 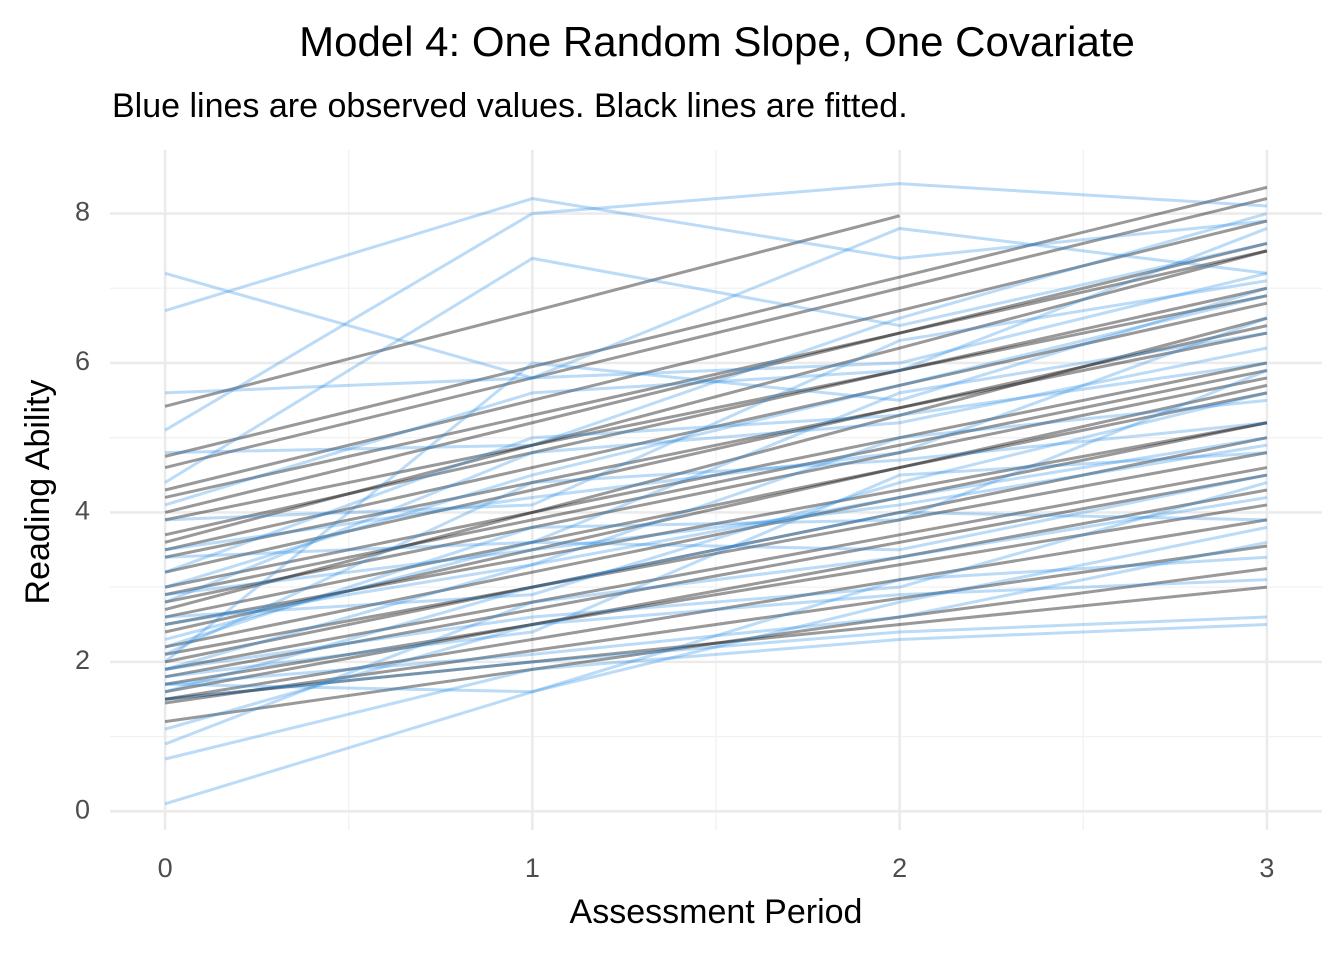 I want to click on y-tick-label: 2, so click(x=82, y=660).